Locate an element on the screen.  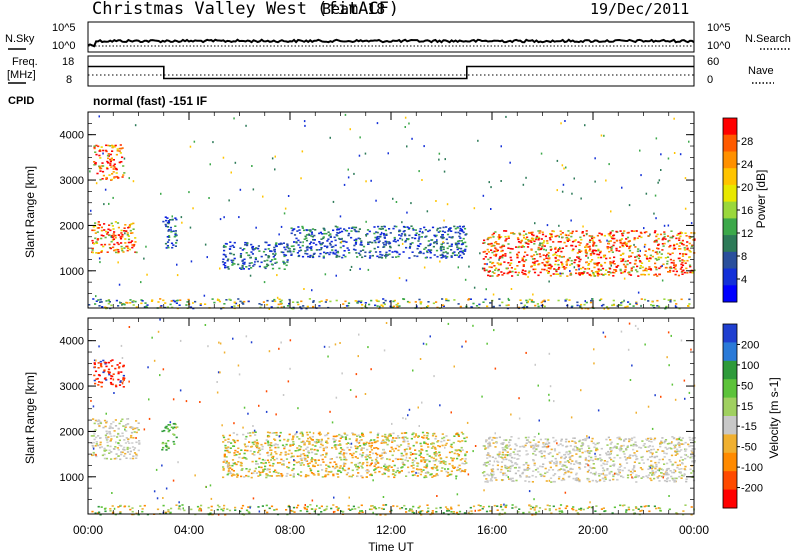
colorbar-tick-label: 12 is located at coordinates (747, 234).